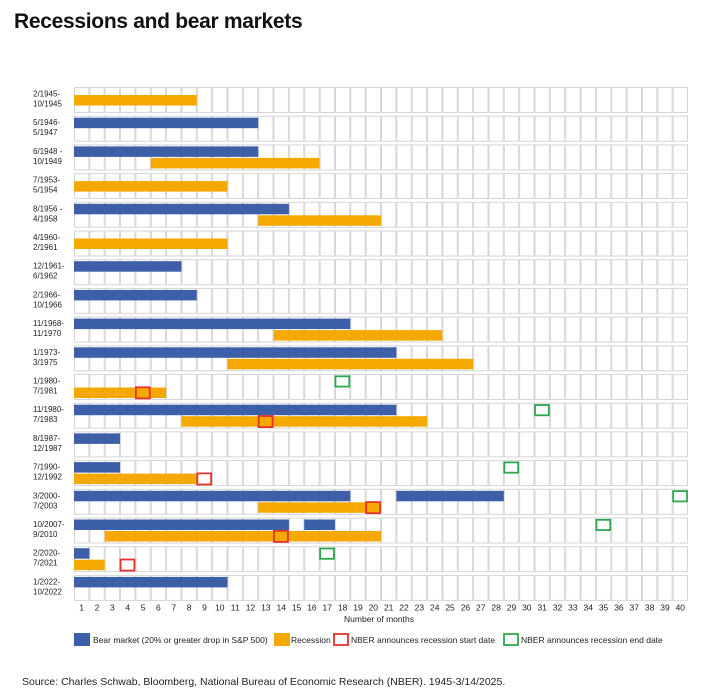 This screenshot has height=700, width=708. I want to click on x-tick-label: 33, so click(573, 608).